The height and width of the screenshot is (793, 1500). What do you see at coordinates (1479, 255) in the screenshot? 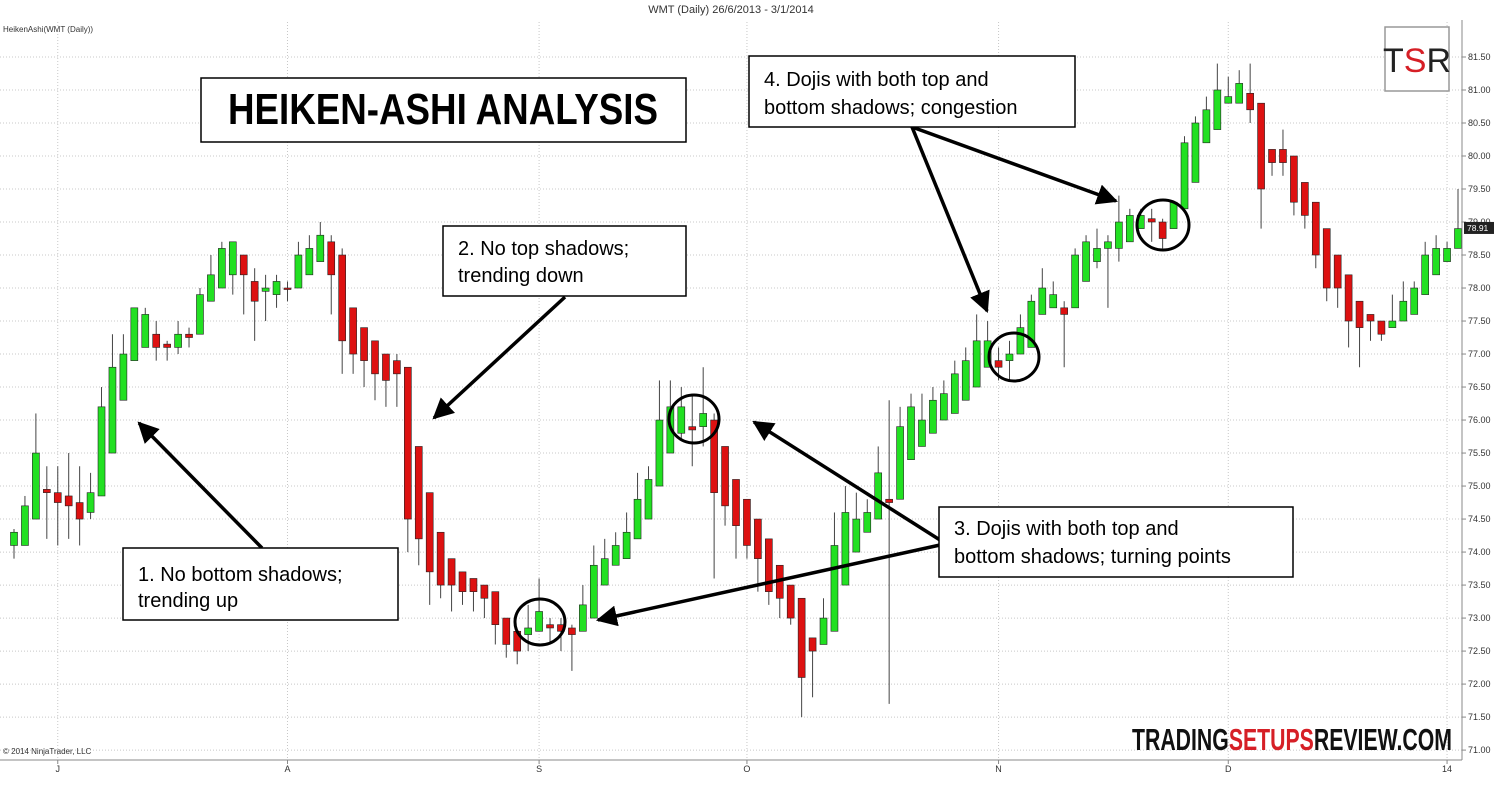
I see `y-tick-label: 78.50` at bounding box center [1479, 255].